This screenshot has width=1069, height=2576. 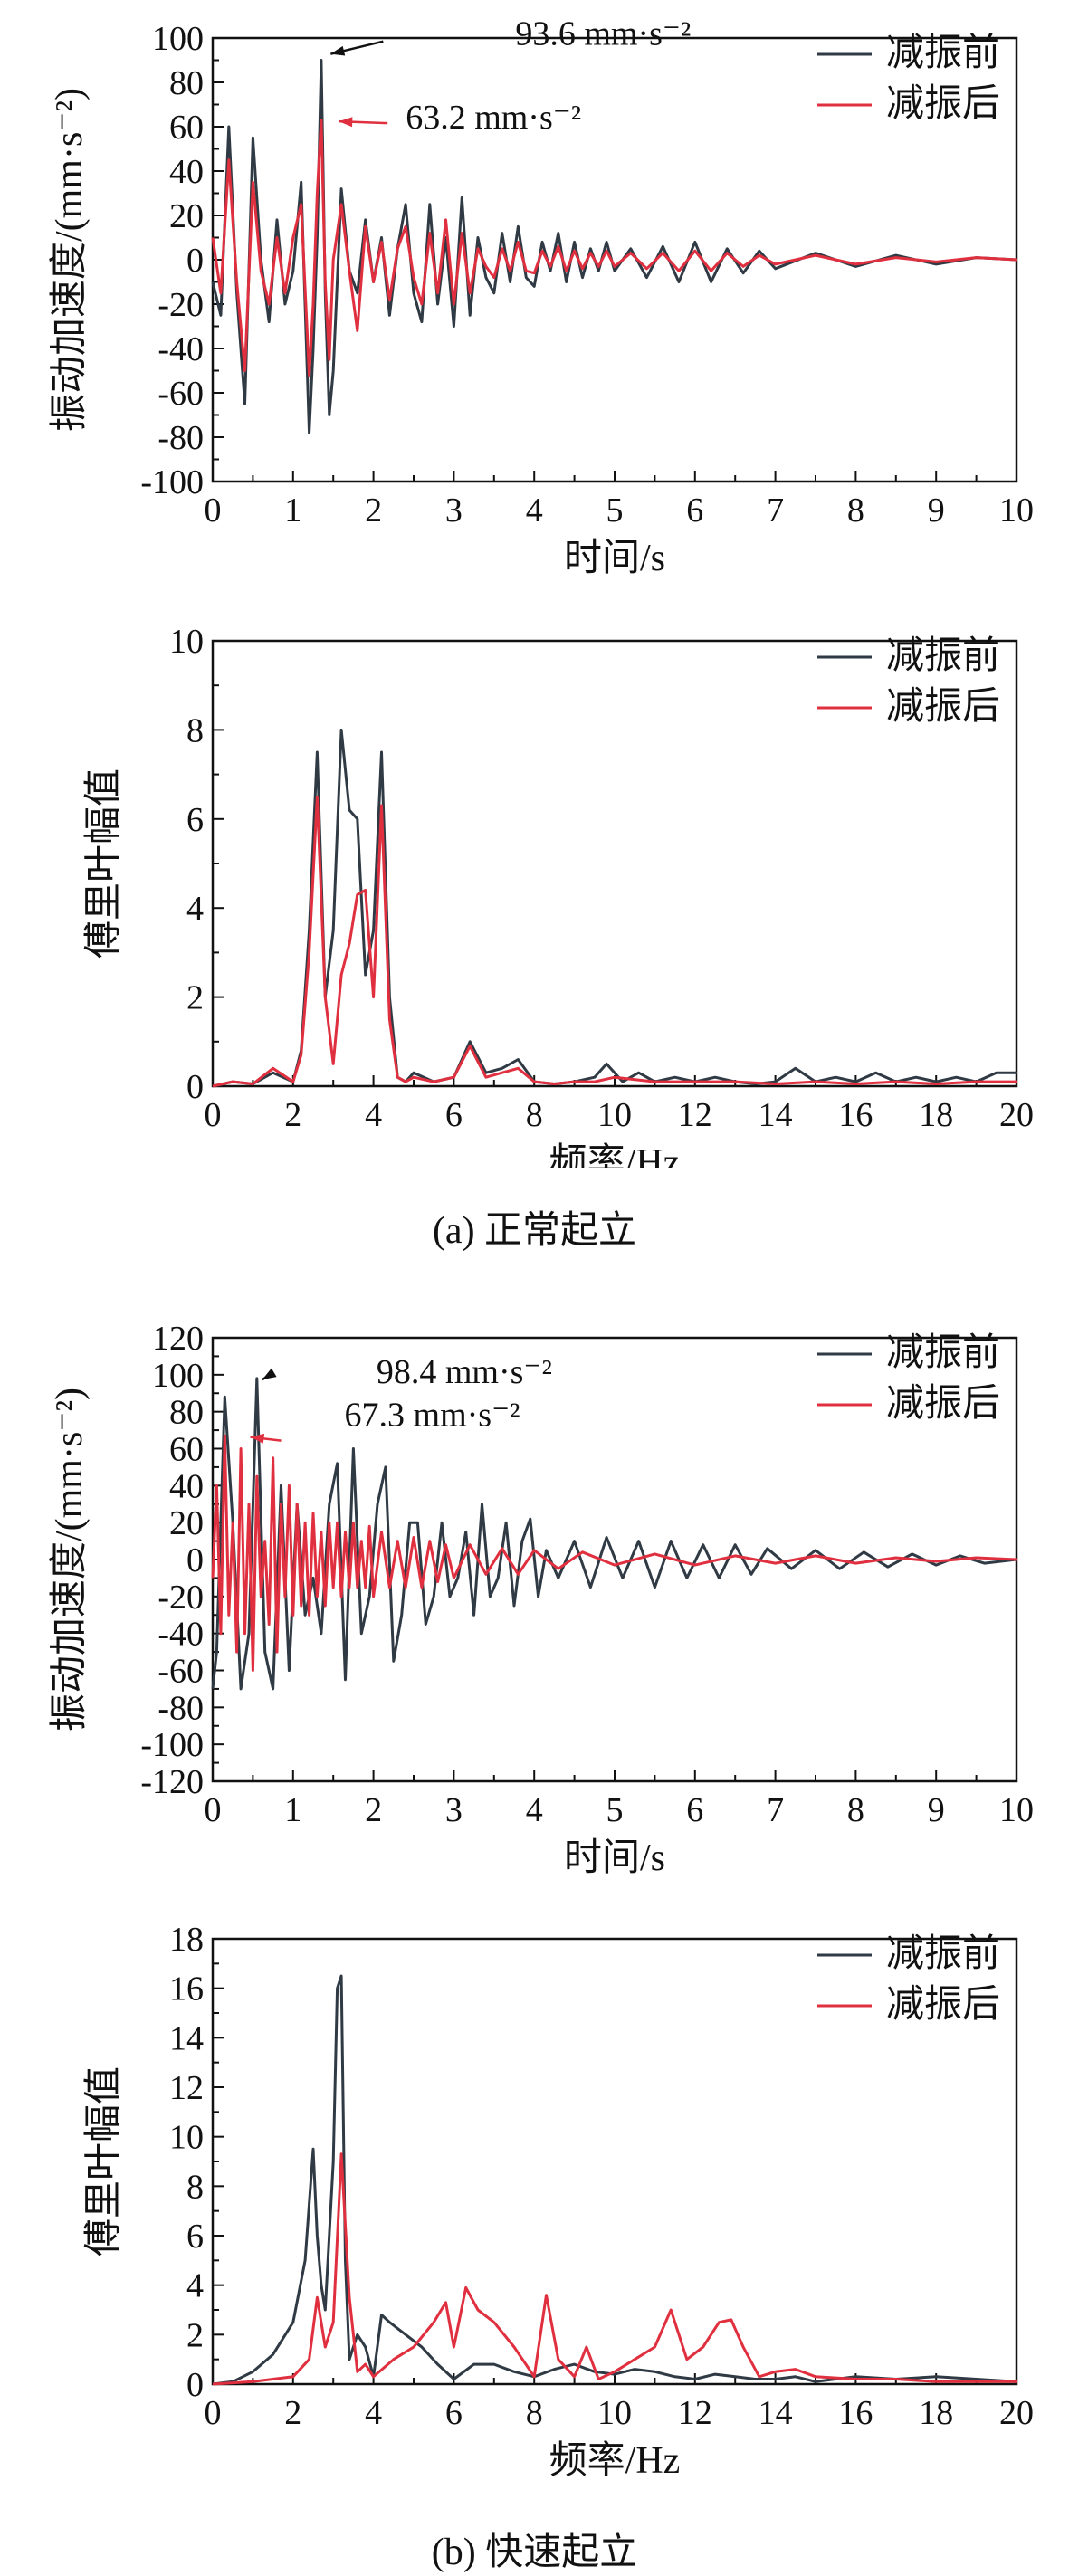 What do you see at coordinates (172, 1782) in the screenshot?
I see `y-tick-label: -120` at bounding box center [172, 1782].